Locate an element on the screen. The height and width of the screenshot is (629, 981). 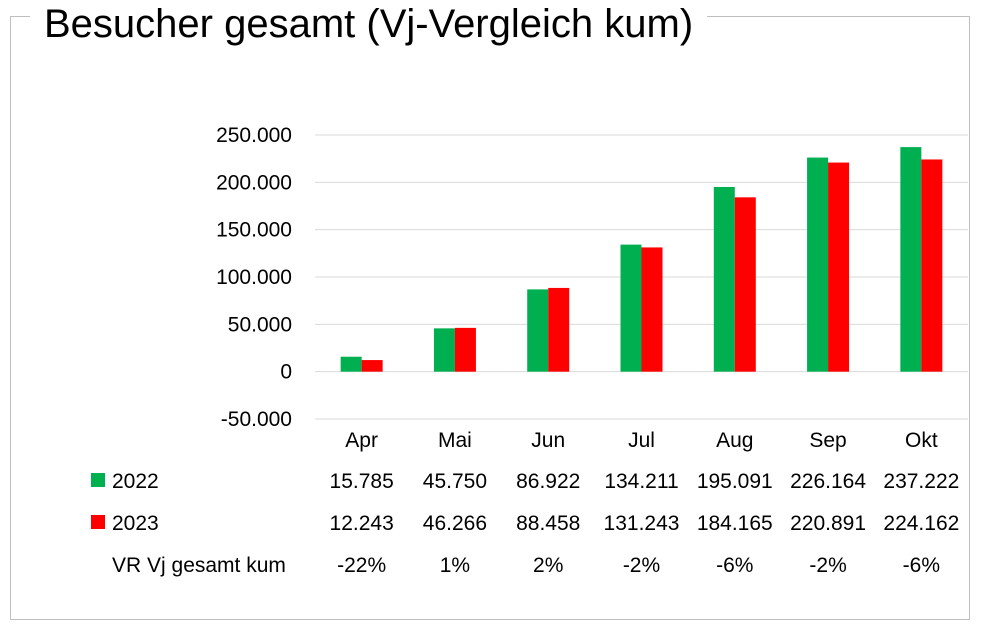
data-label: 131.243 is located at coordinates (642, 523).